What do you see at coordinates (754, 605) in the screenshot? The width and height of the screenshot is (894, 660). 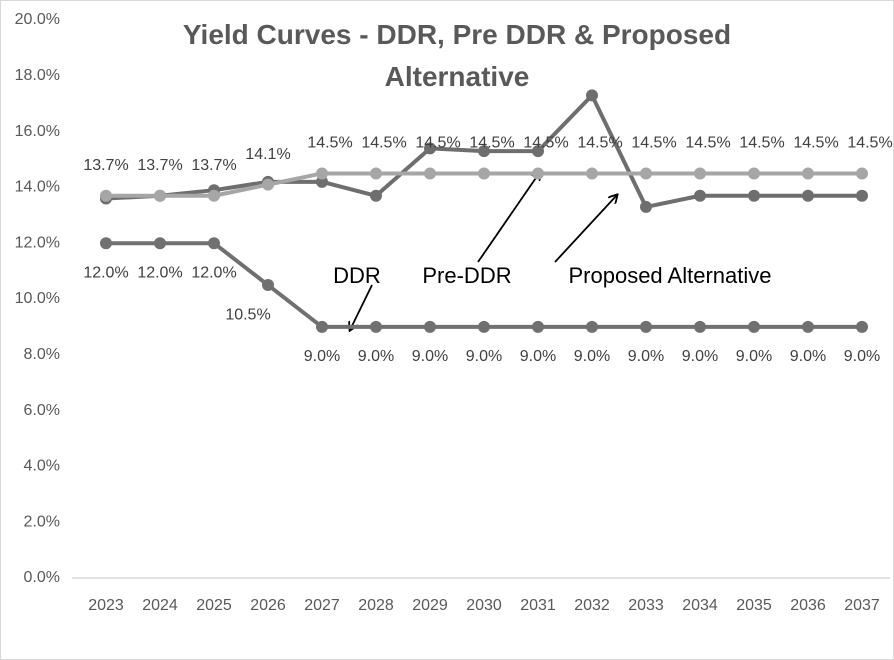 I see `x-tick-label: 2035` at bounding box center [754, 605].